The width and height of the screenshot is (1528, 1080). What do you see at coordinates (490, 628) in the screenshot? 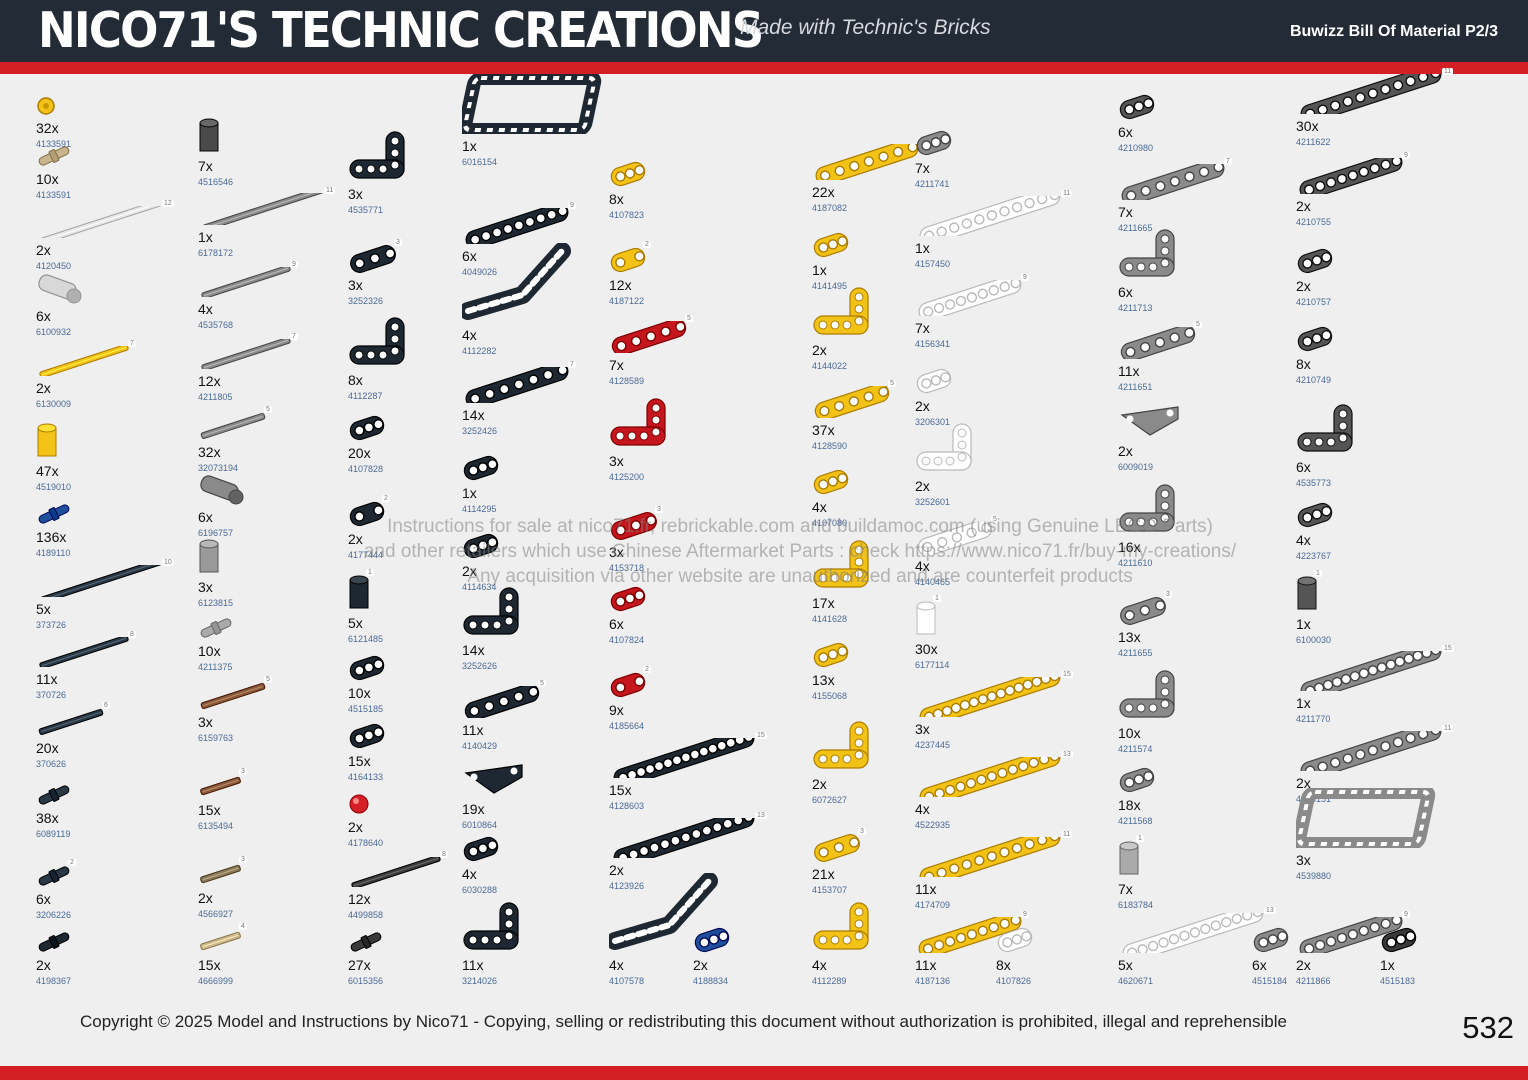
I see `part-entry: 14x 3252626` at bounding box center [490, 628].